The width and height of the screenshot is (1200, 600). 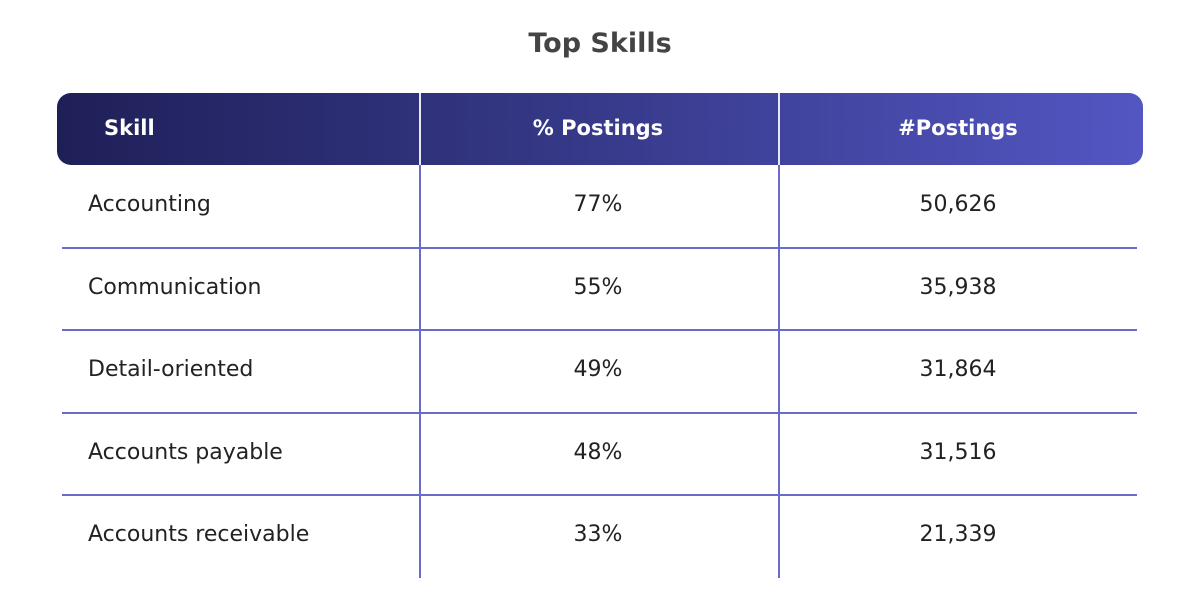 What do you see at coordinates (958, 128) in the screenshot?
I see `column-header: #Postings` at bounding box center [958, 128].